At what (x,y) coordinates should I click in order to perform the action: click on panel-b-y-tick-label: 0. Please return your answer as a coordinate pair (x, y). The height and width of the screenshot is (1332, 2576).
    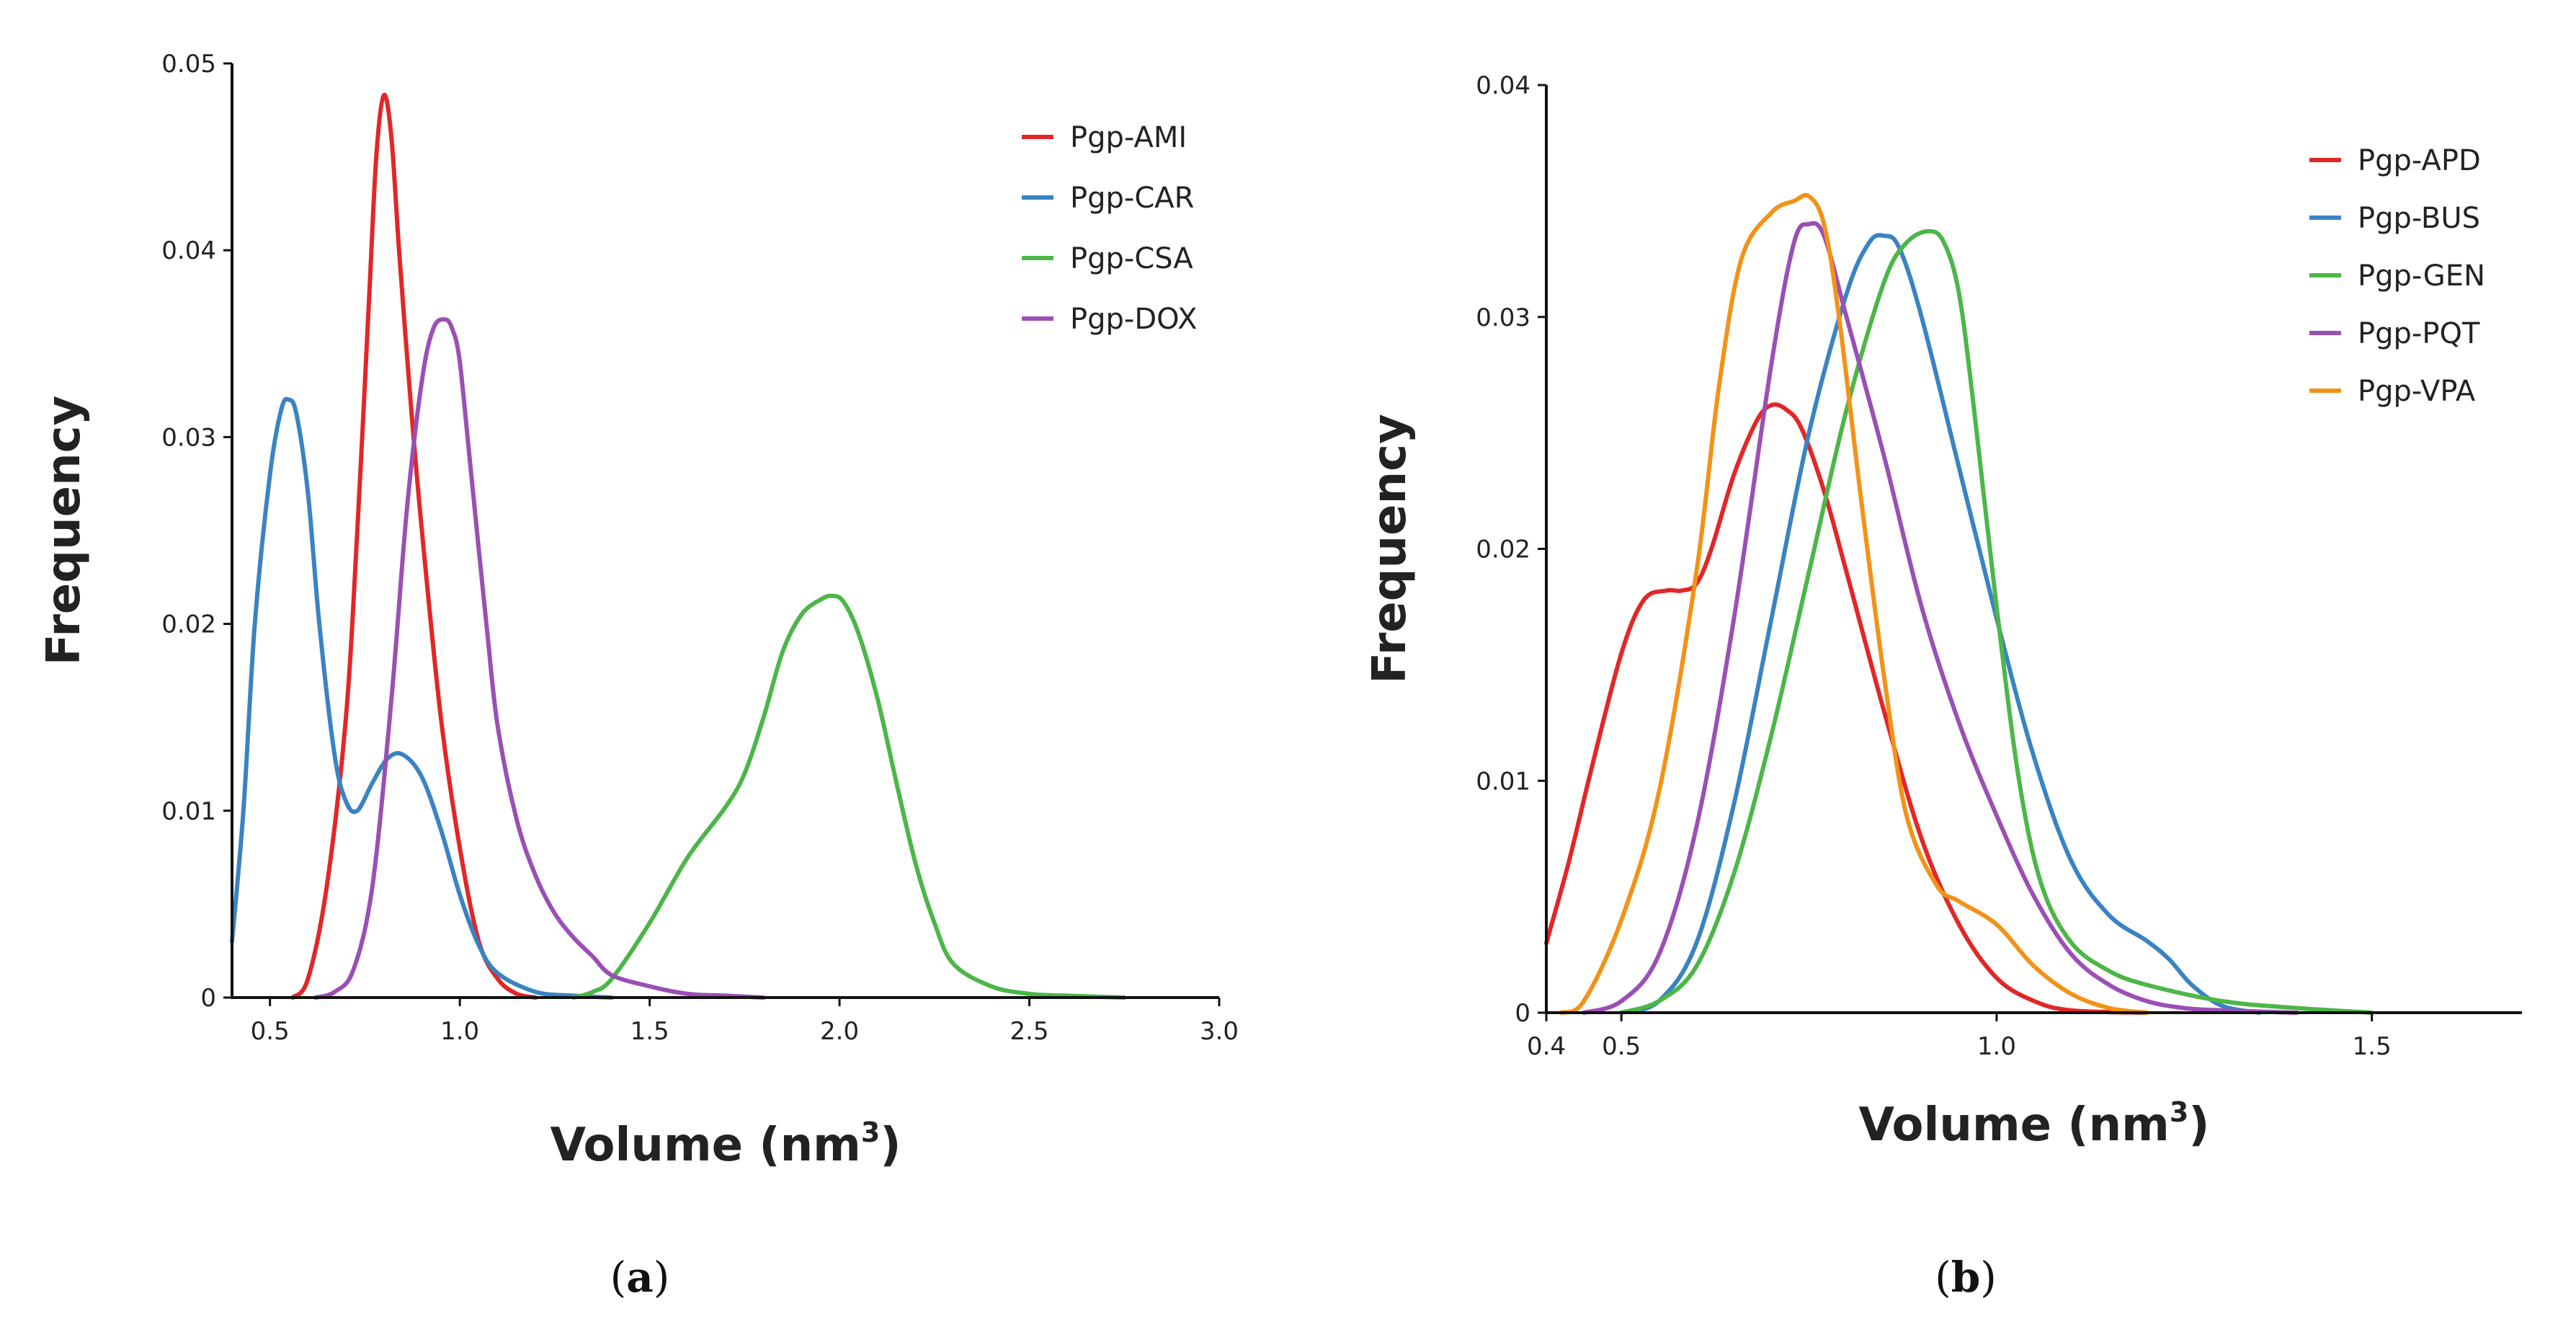
    Looking at the image, I should click on (1522, 1013).